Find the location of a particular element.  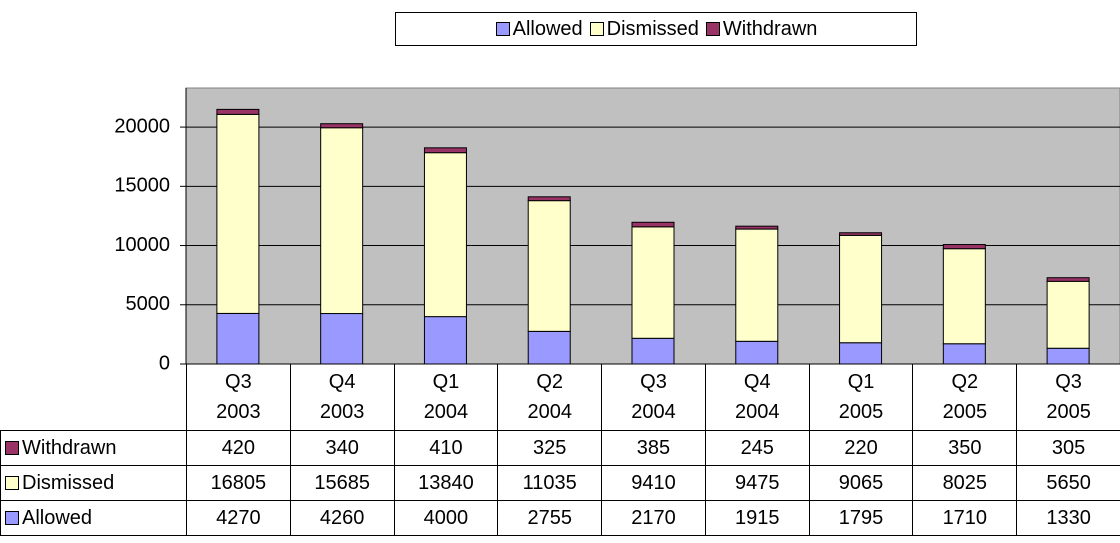

table-cell: 9475 is located at coordinates (757, 483).